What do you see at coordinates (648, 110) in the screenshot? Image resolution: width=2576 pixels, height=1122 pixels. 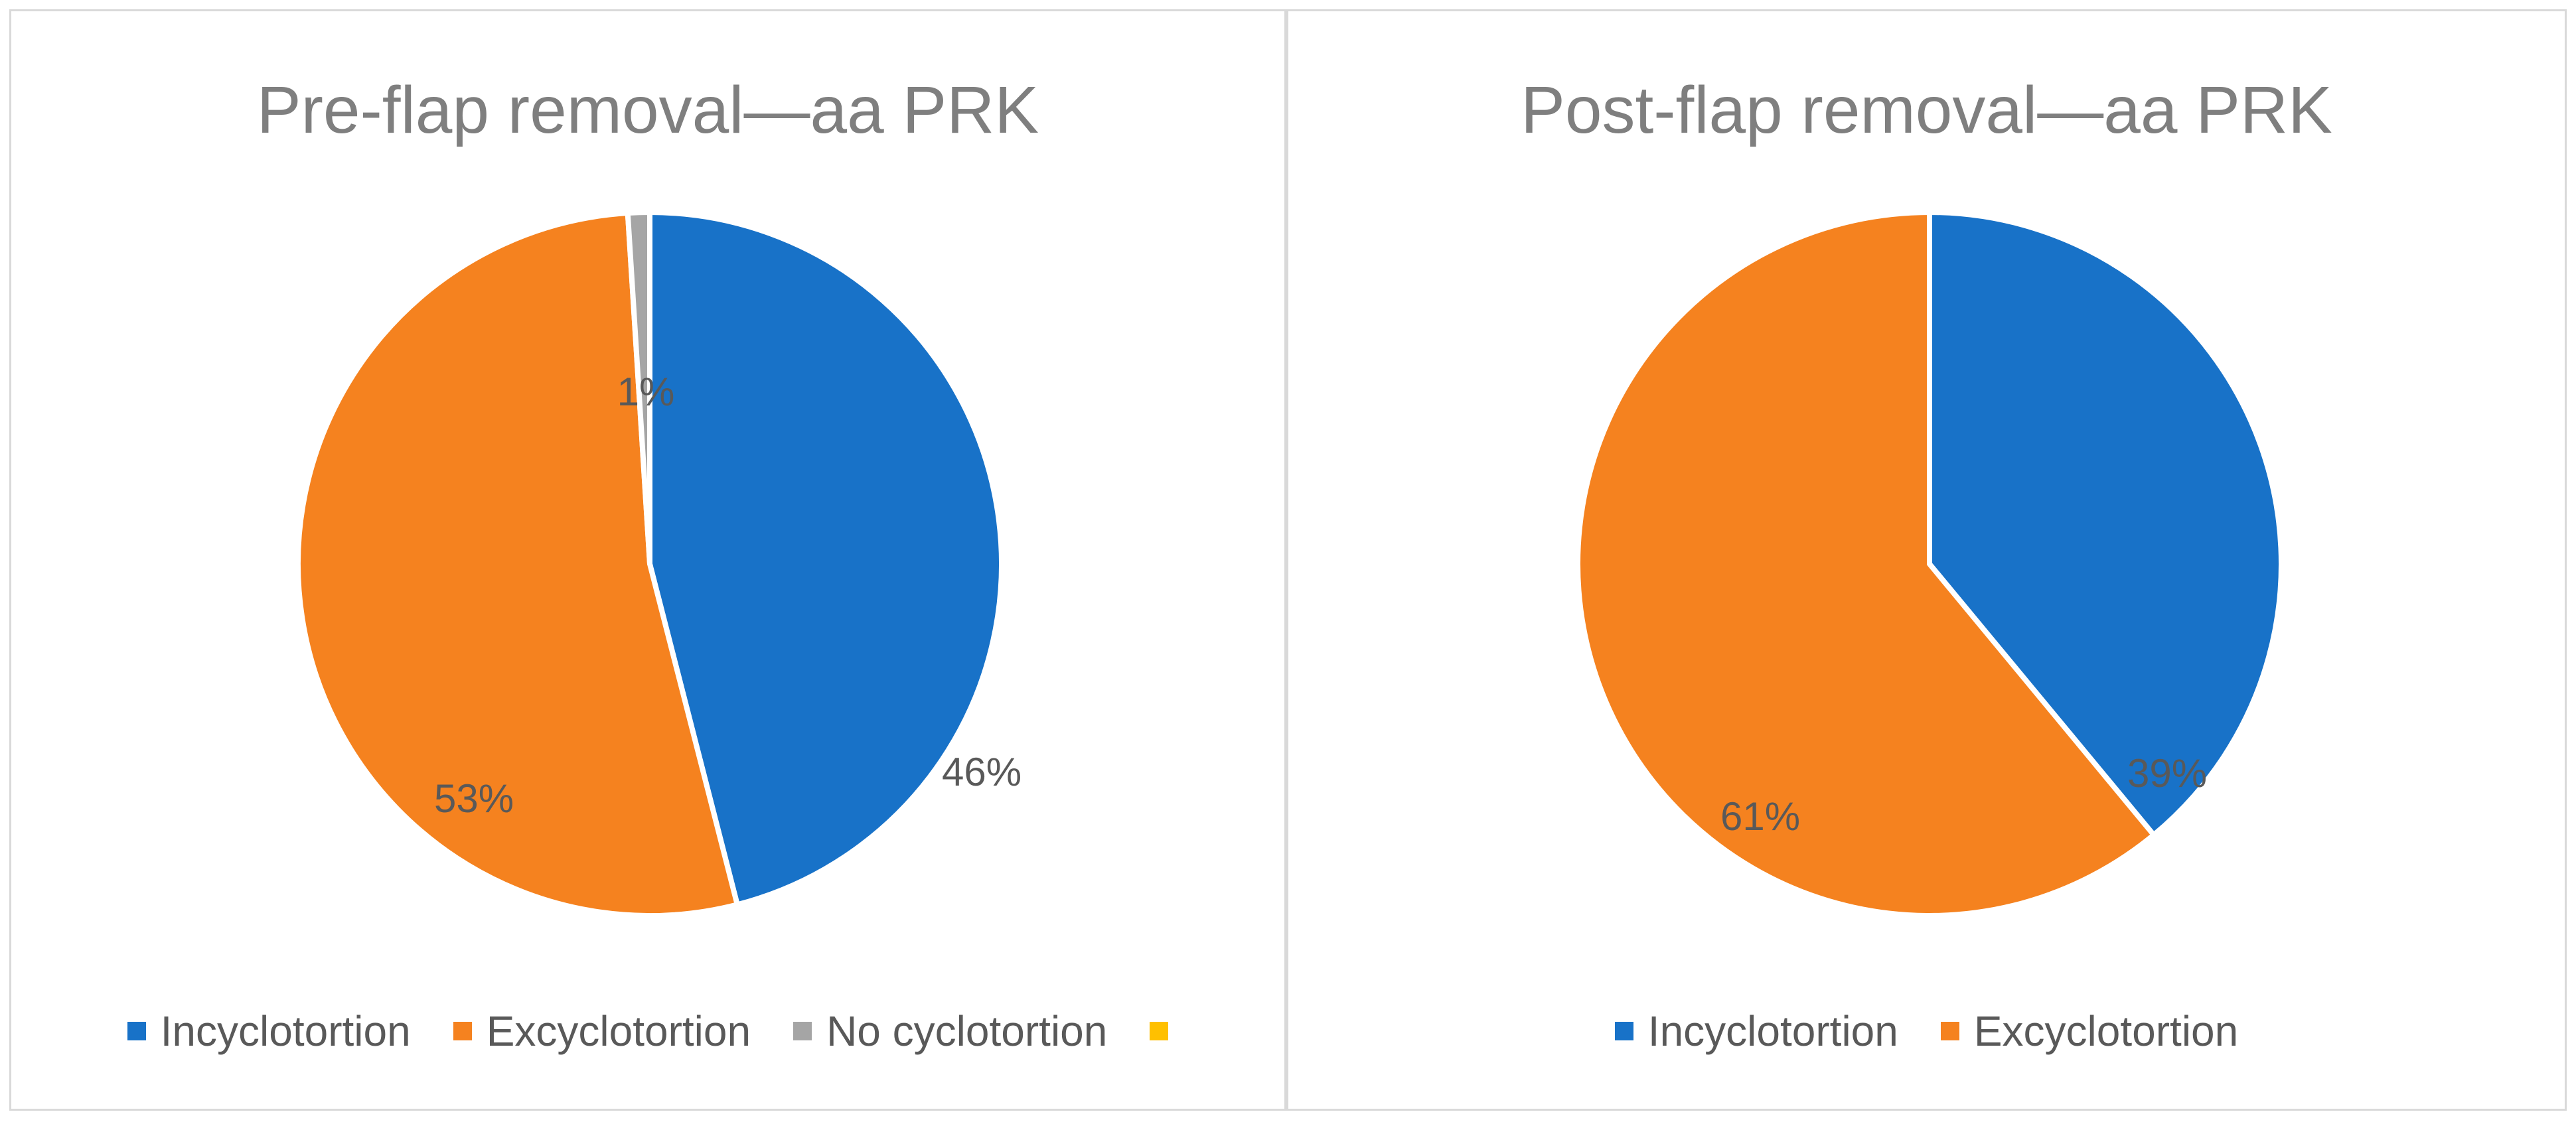 I see `chart-title: Pre-flap removal—aa PRK` at bounding box center [648, 110].